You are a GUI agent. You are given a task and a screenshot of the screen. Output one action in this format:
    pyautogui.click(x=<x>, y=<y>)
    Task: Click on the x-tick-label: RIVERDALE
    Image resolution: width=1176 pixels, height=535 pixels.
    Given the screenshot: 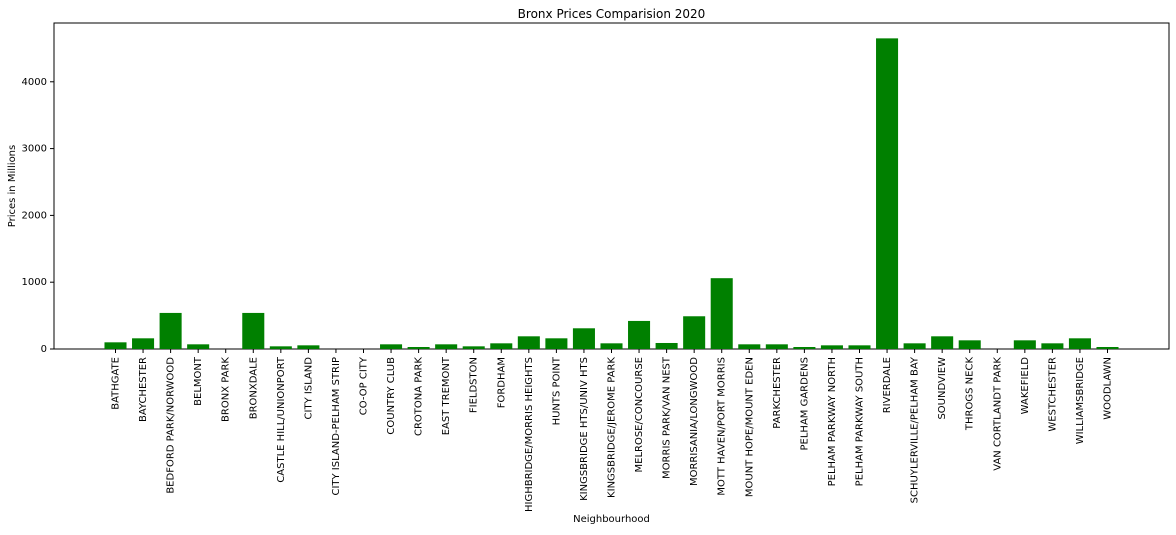 What is the action you would take?
    pyautogui.click(x=887, y=385)
    